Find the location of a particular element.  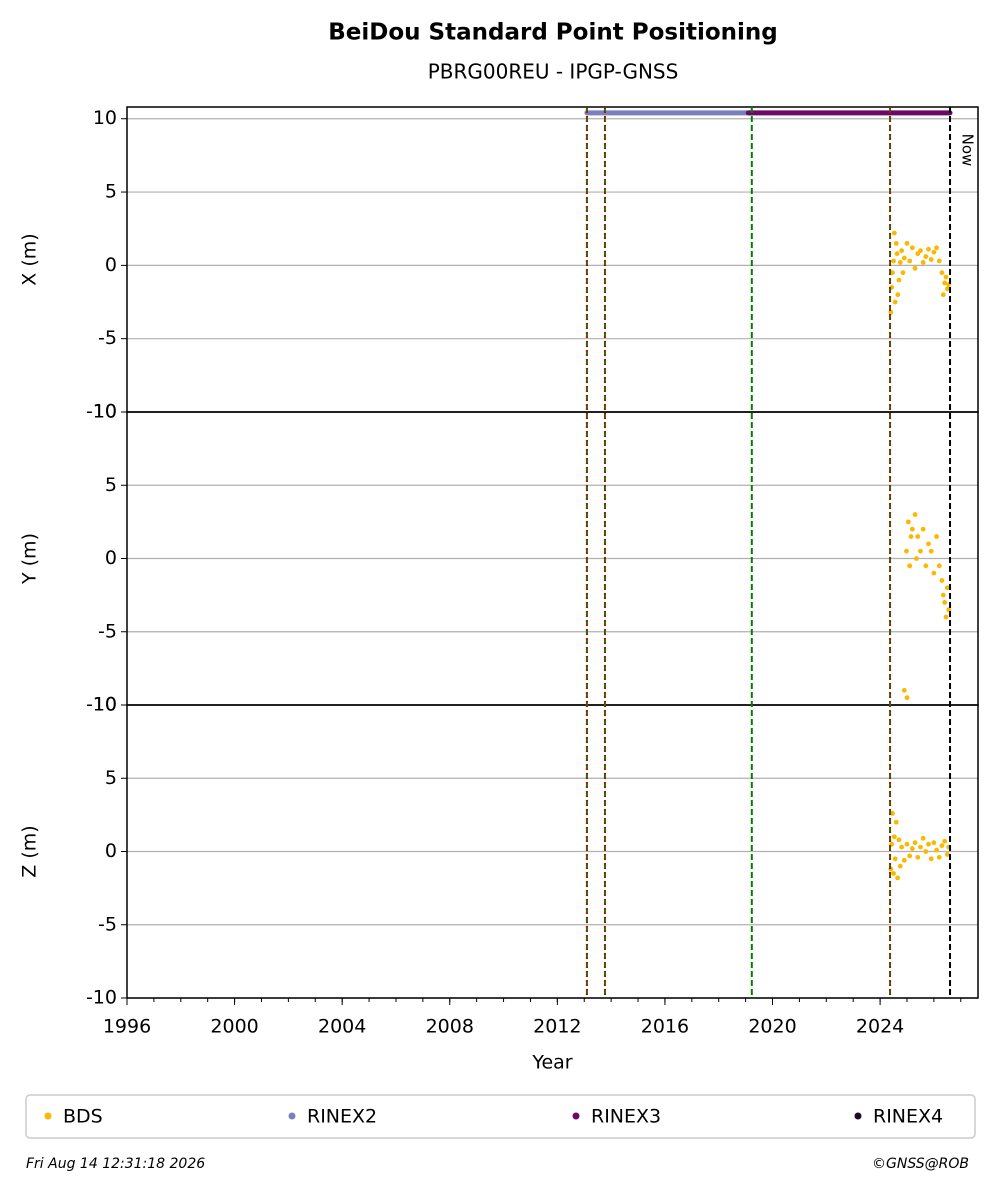

subtitle: PBRG00REU - IPGP-GNSS is located at coordinates (553, 72).